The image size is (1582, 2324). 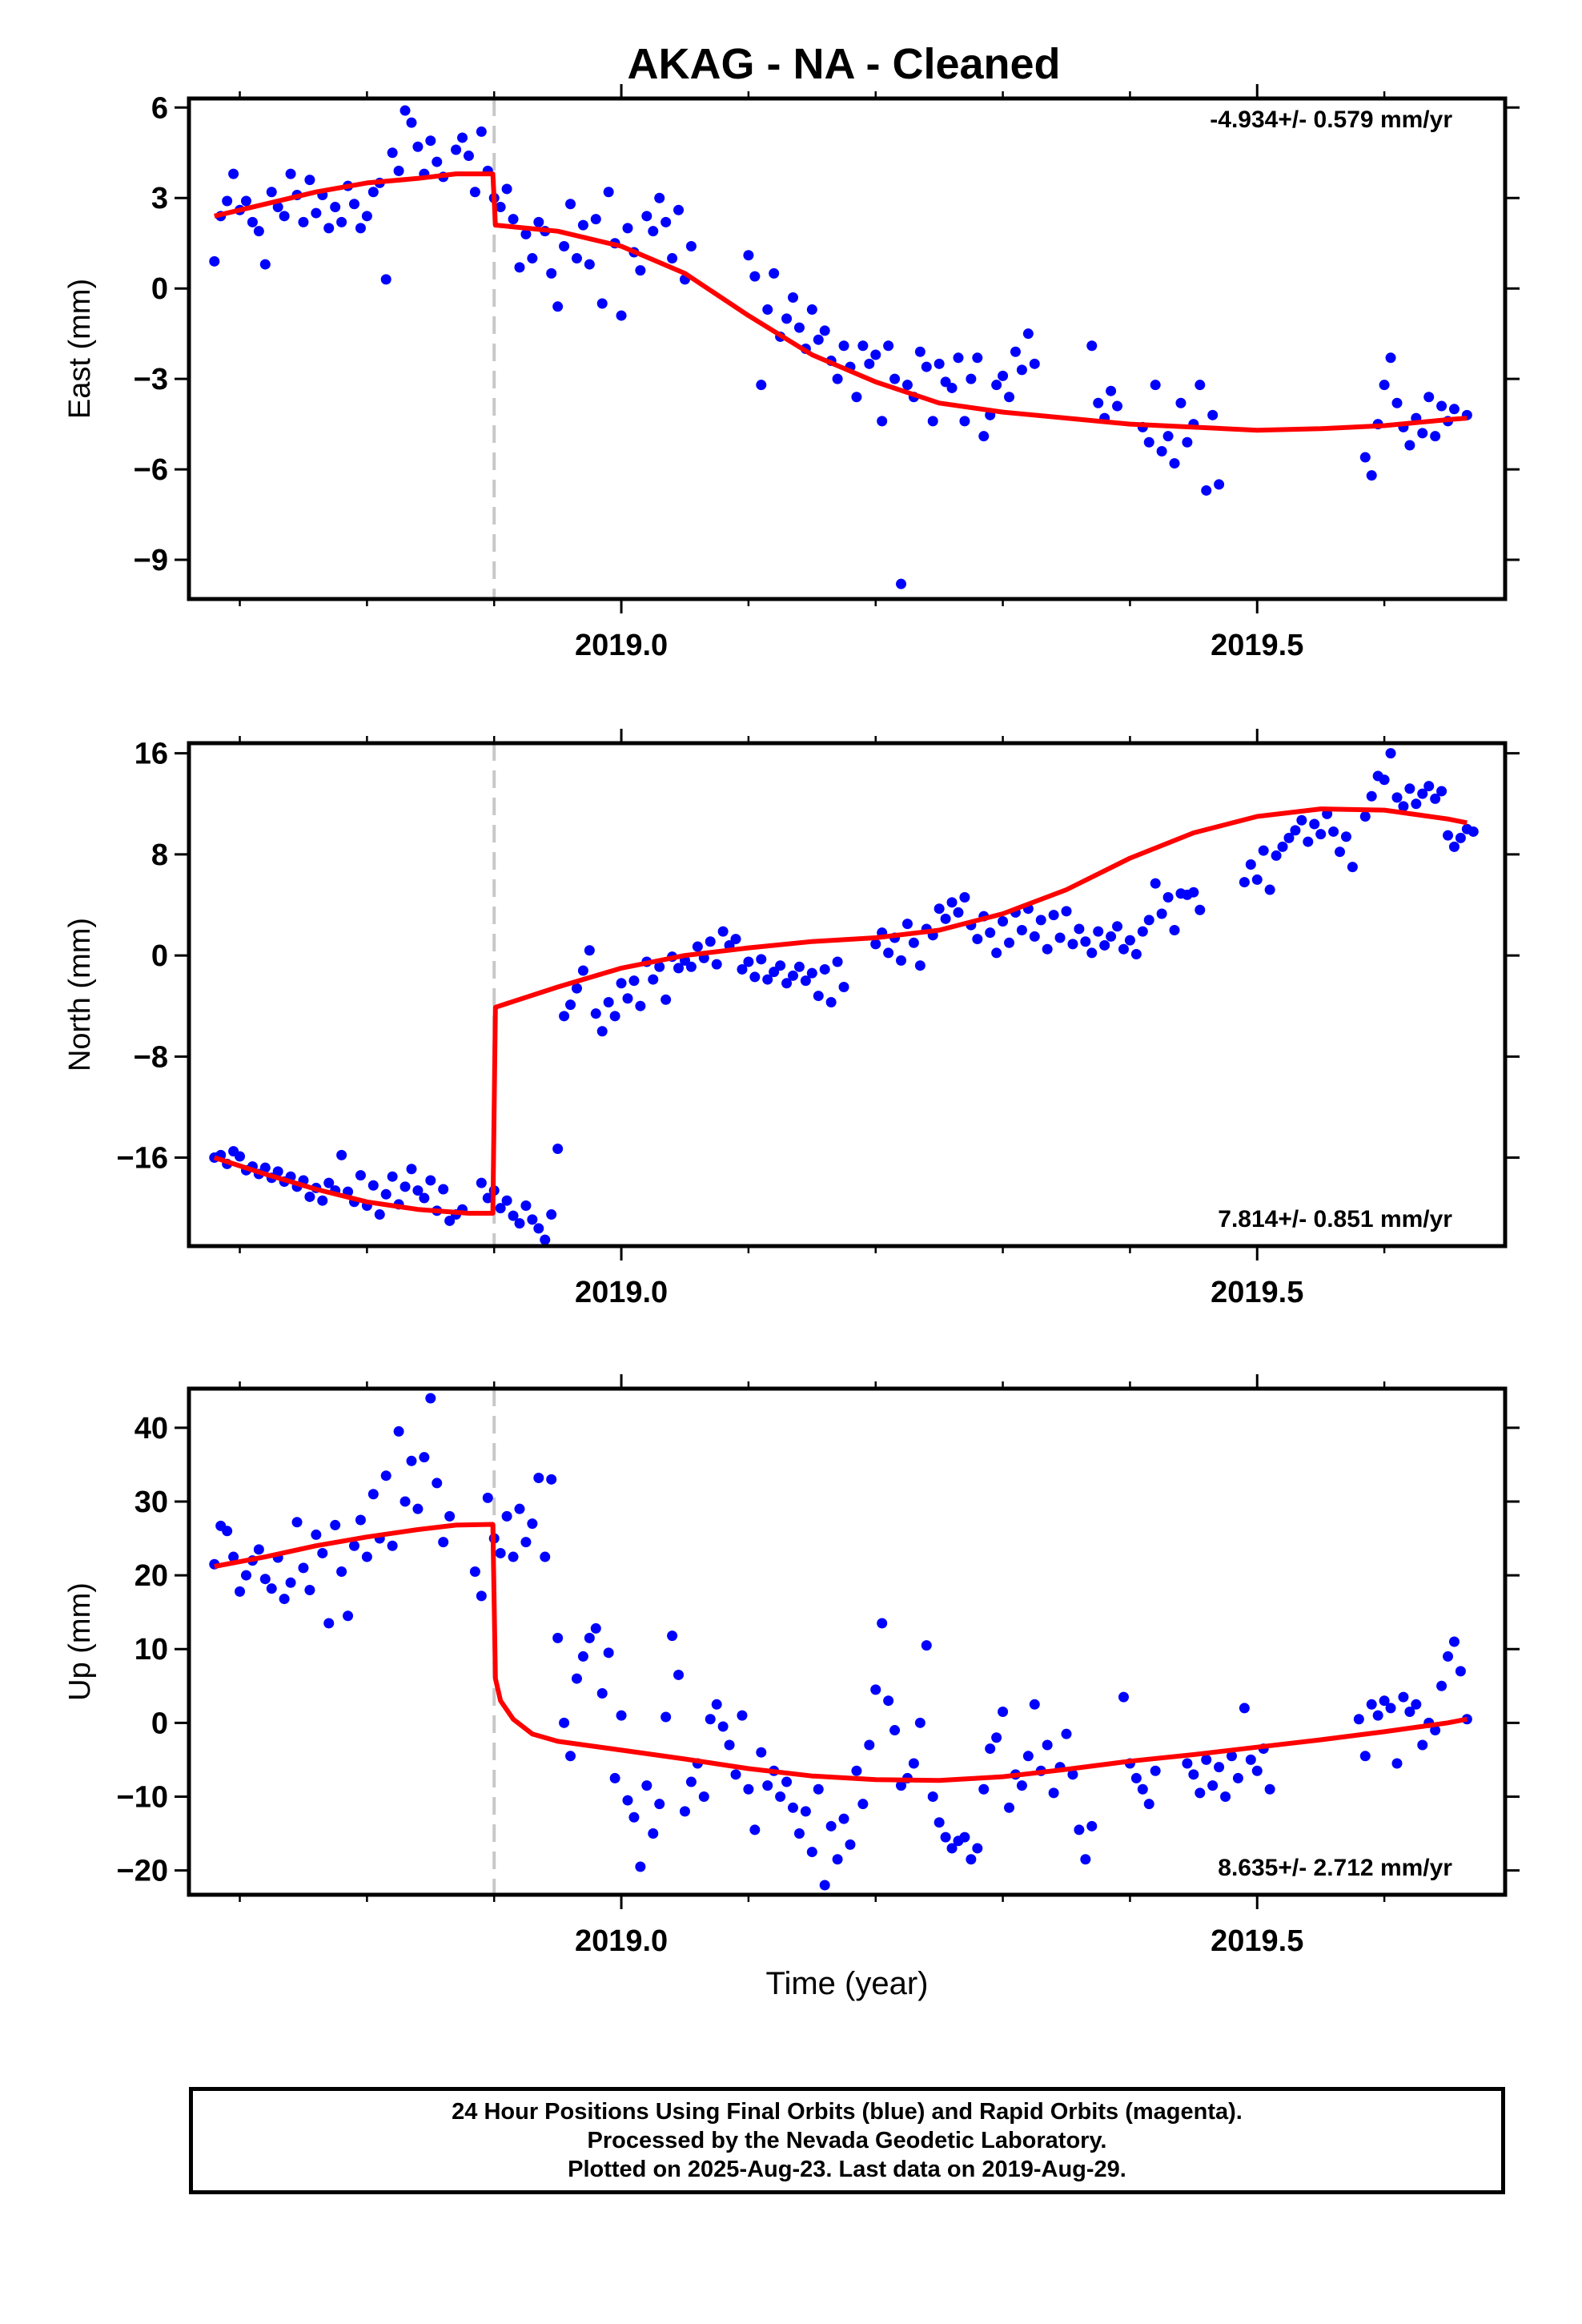 I want to click on y-tick-label: 10, so click(x=151, y=1650).